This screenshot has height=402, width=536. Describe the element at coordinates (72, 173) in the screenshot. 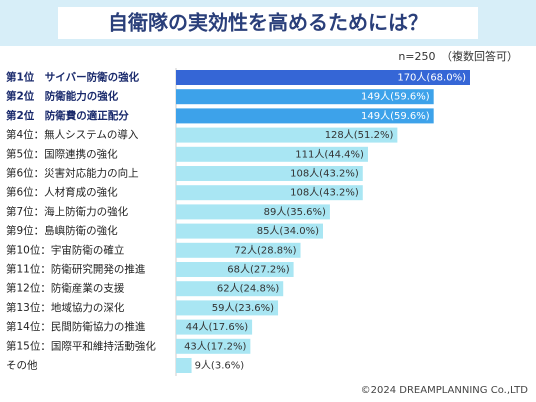

I see `category-label: 第6位：災害対応能力の向上` at that location.